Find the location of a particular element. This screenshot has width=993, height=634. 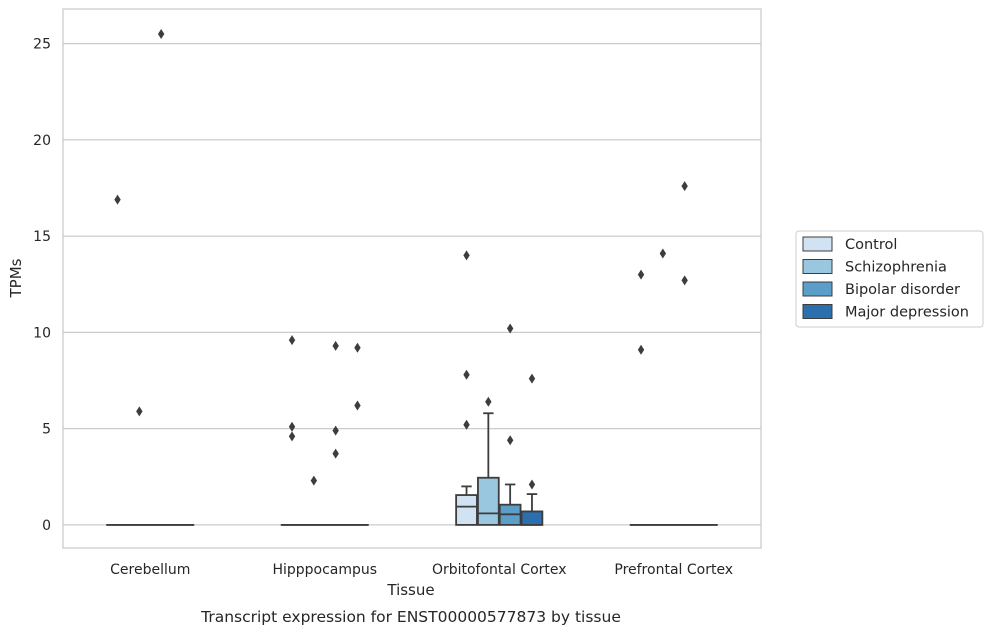

y-tick-label-10: 10 is located at coordinates (42, 333).